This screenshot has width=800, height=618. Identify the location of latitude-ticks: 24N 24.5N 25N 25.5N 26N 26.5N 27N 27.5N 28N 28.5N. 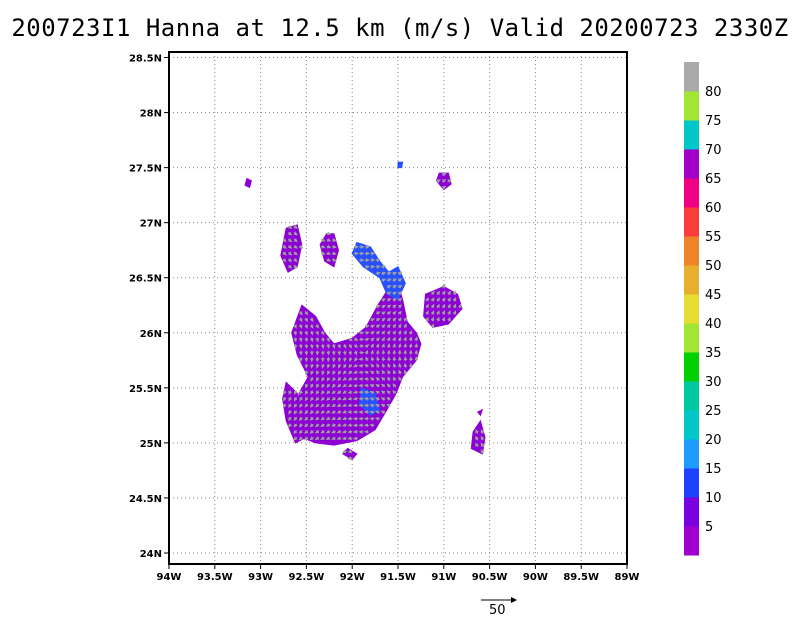
(149, 307).